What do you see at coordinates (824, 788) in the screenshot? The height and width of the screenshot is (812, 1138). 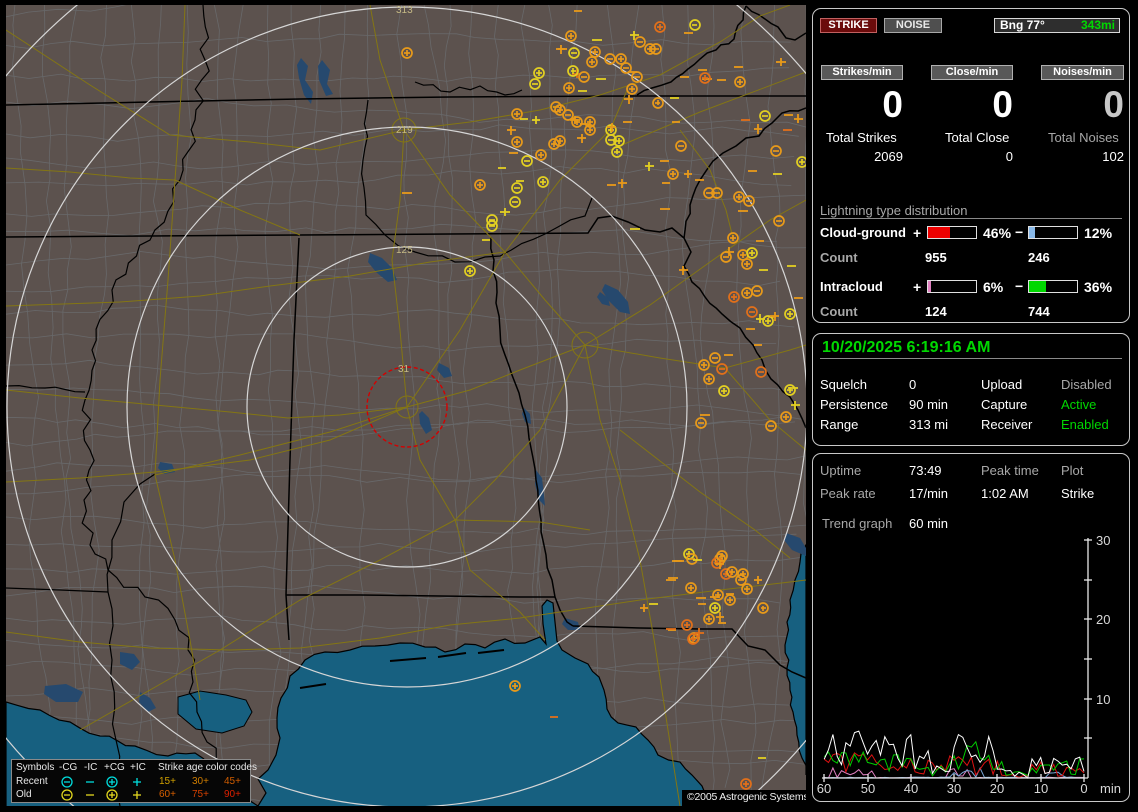 I see `svg-text: 60` at bounding box center [824, 788].